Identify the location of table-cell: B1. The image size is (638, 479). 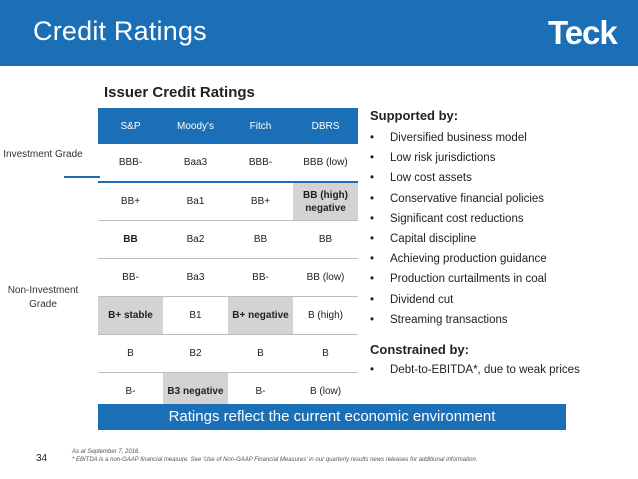
(195, 315).